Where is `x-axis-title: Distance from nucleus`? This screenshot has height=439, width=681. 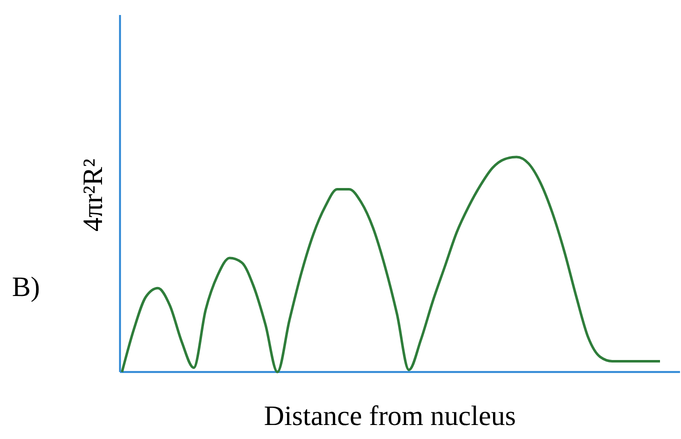 x-axis-title: Distance from nucleus is located at coordinates (390, 416).